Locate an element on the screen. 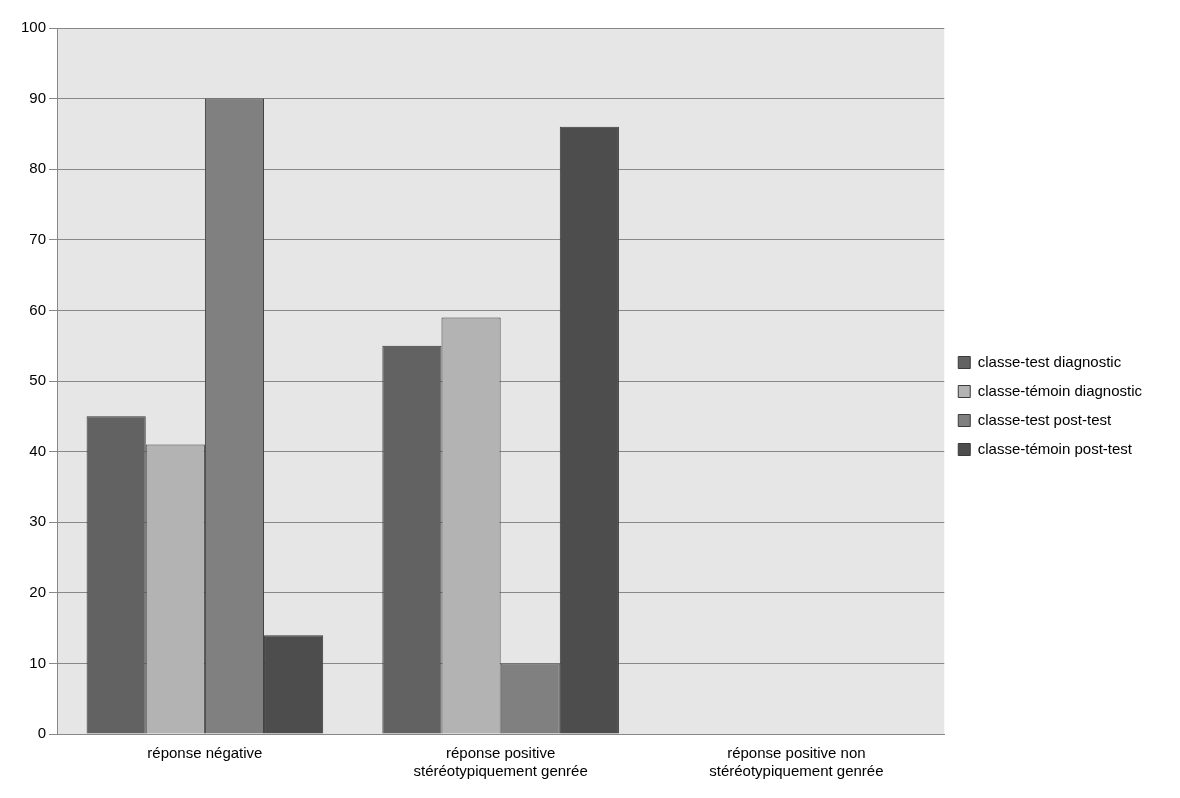 This screenshot has width=1180, height=798. y-tick-label: 80 is located at coordinates (38, 168).